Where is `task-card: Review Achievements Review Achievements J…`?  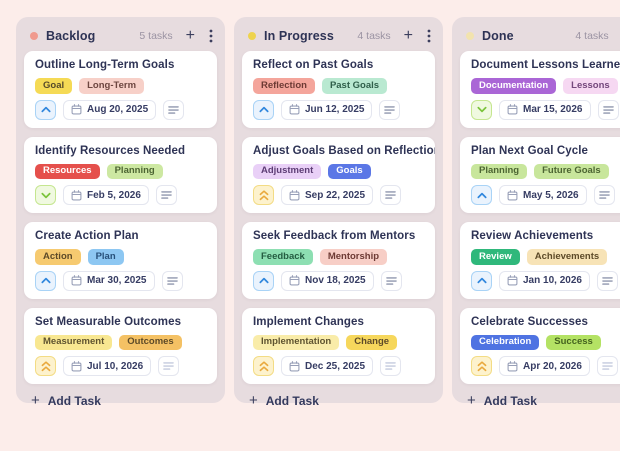 task-card: Review Achievements Review Achievements J… is located at coordinates (540, 260).